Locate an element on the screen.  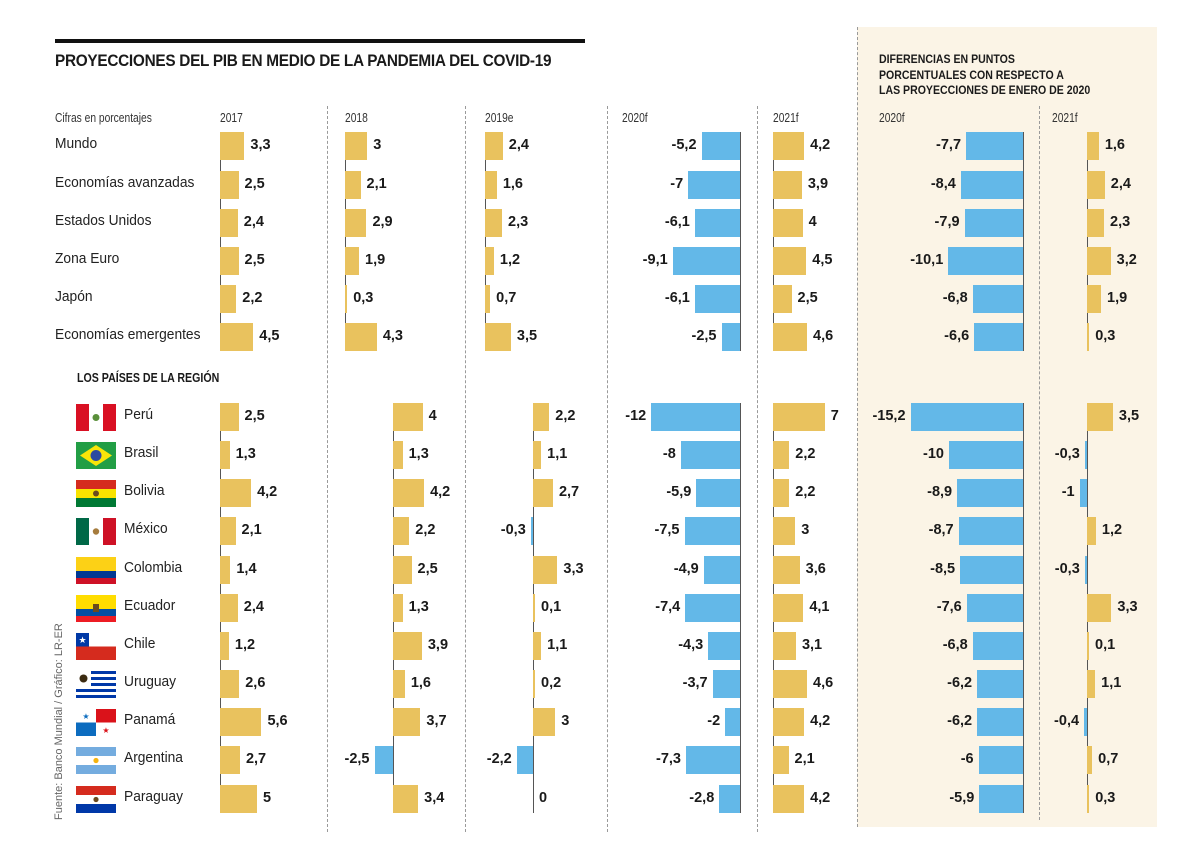
bar-2017-label: 2,6 is located at coordinates (255, 683).